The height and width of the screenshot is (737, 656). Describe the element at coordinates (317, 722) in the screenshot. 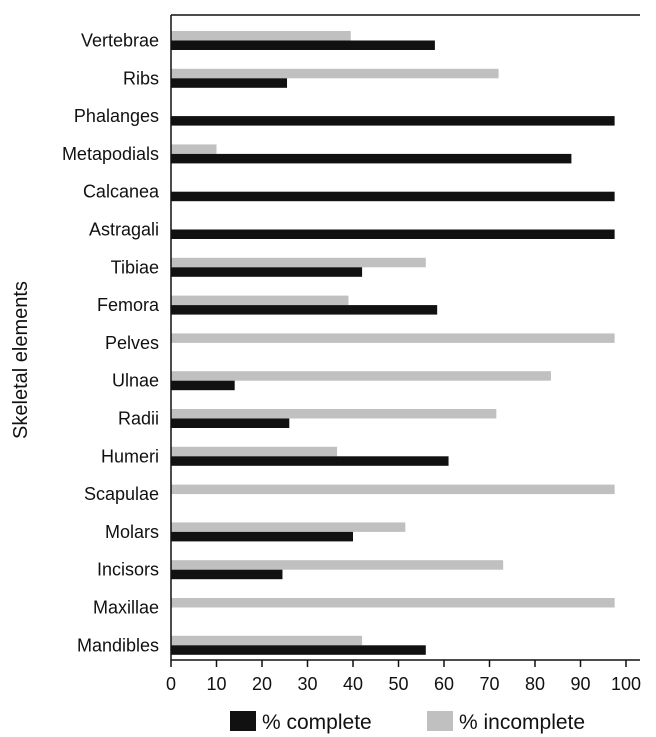

I see `legend-label-complete: % complete` at that location.